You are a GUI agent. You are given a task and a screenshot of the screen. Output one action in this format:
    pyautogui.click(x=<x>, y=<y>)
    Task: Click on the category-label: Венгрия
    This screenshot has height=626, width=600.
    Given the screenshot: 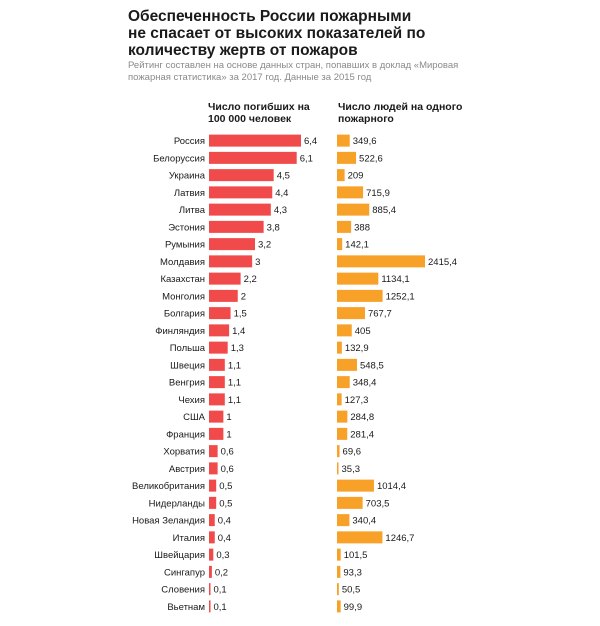 What is the action you would take?
    pyautogui.click(x=187, y=383)
    